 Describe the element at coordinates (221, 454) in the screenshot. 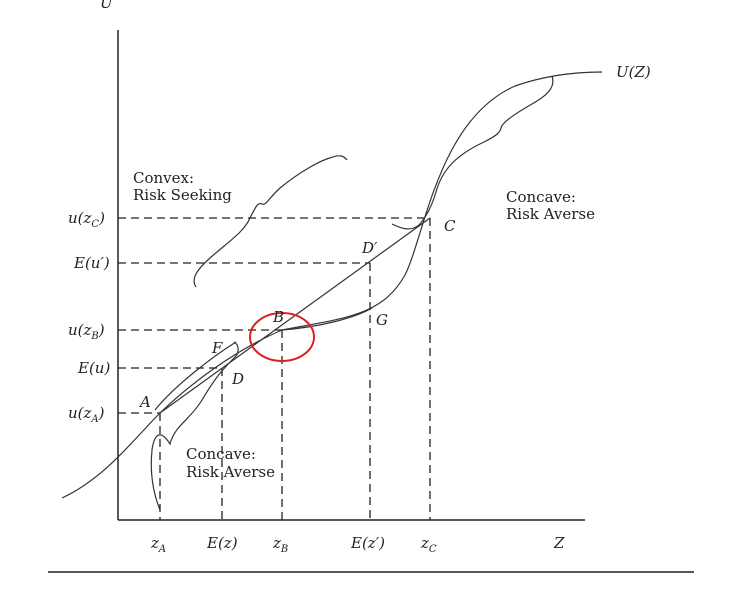

I see `label-concave-bottom-title: Concave:` at that location.